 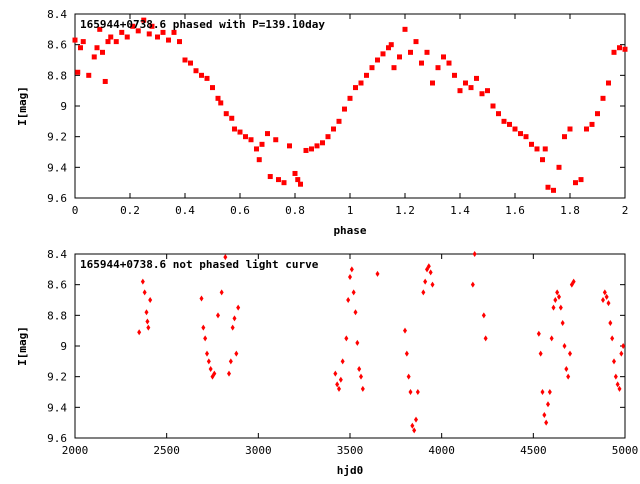 What do you see at coordinates (199, 264) in the screenshot?
I see `chart-title: 165944+0738.6 not phased light curve` at bounding box center [199, 264].